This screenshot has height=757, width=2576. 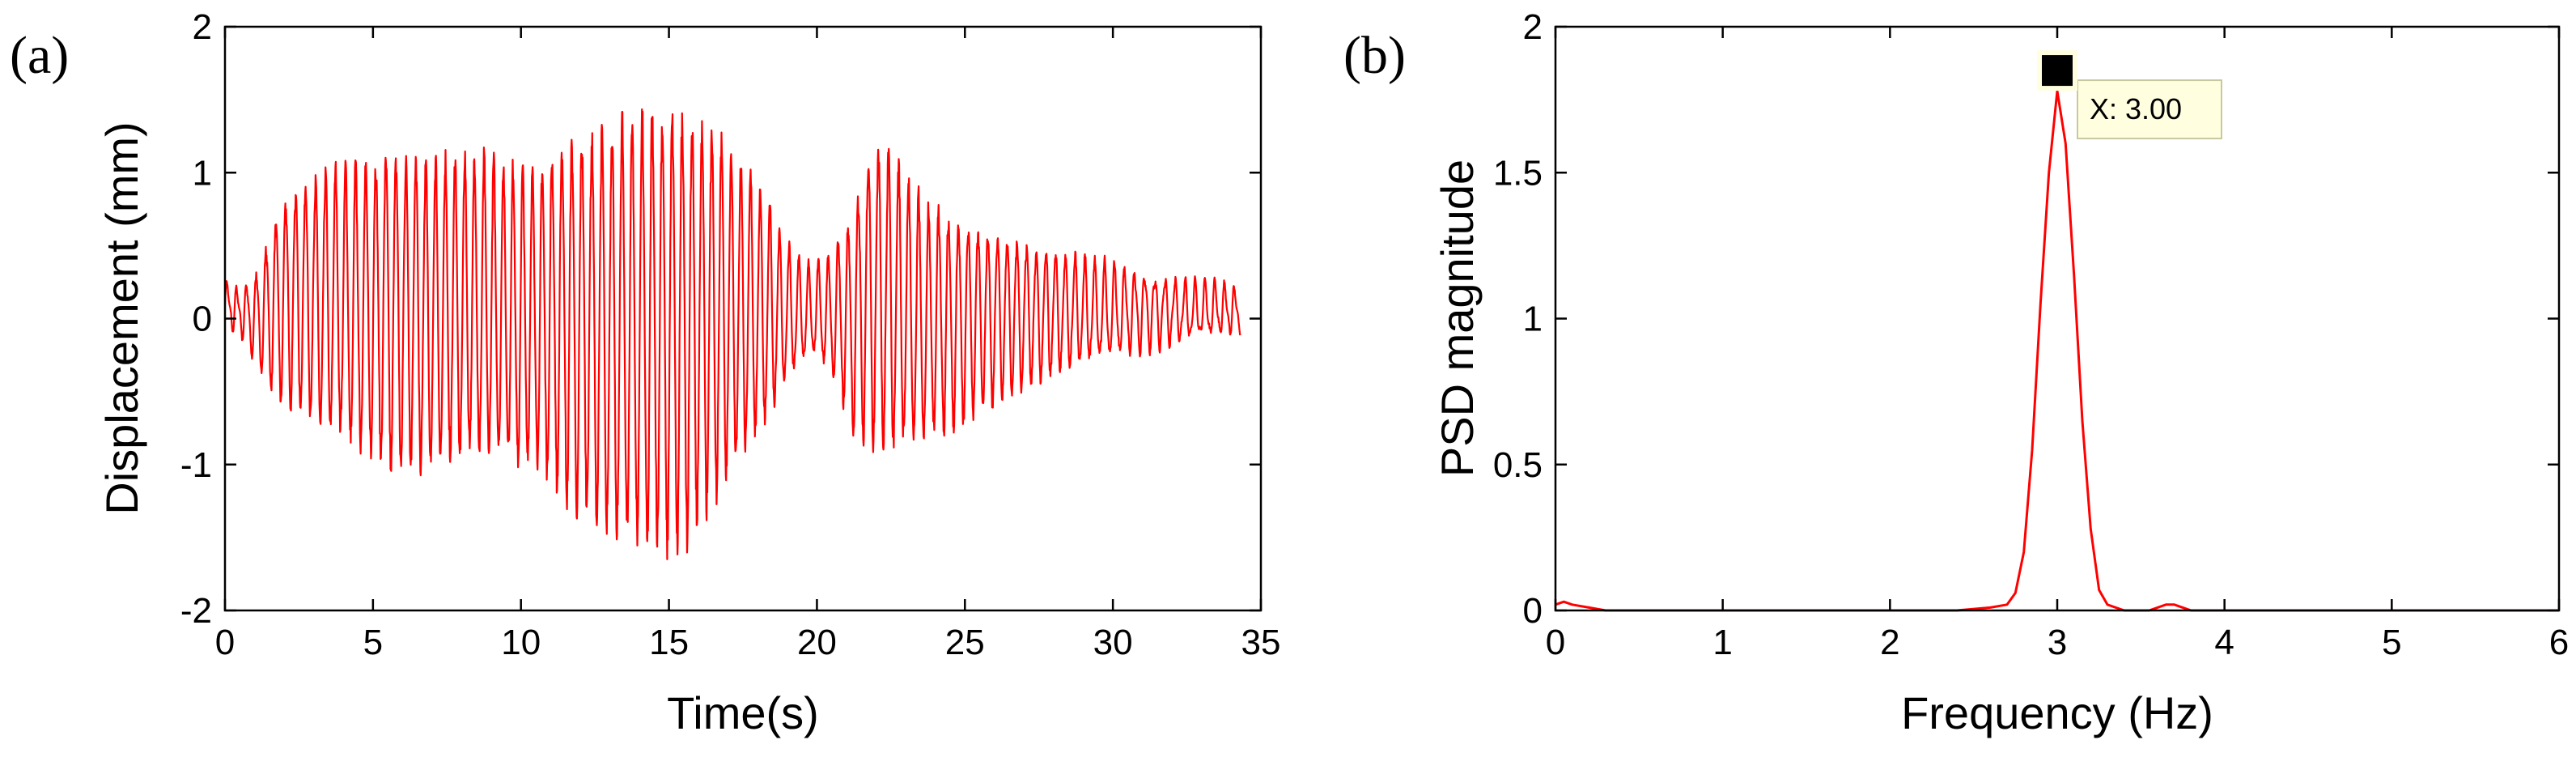 What do you see at coordinates (2057, 712) in the screenshot?
I see `x-axis-title-b: Frequency (Hz)` at bounding box center [2057, 712].